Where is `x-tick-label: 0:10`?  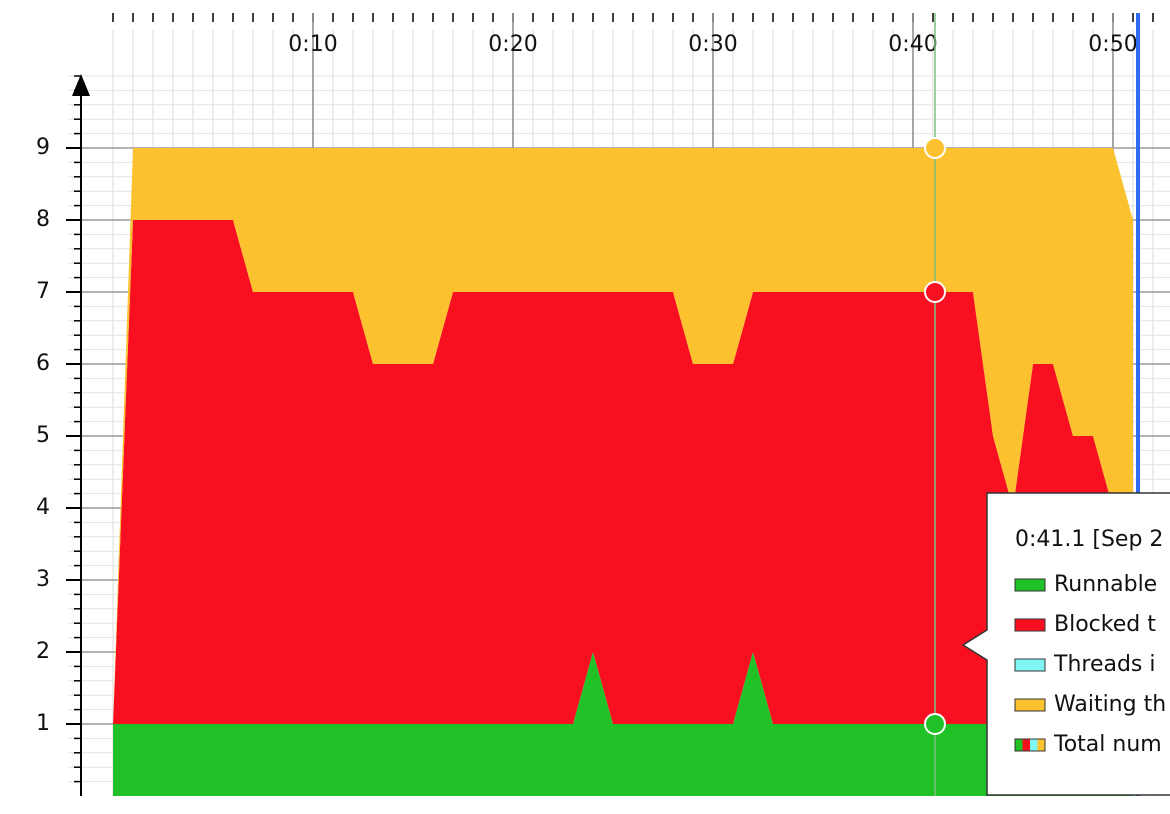
x-tick-label: 0:10 is located at coordinates (312, 44).